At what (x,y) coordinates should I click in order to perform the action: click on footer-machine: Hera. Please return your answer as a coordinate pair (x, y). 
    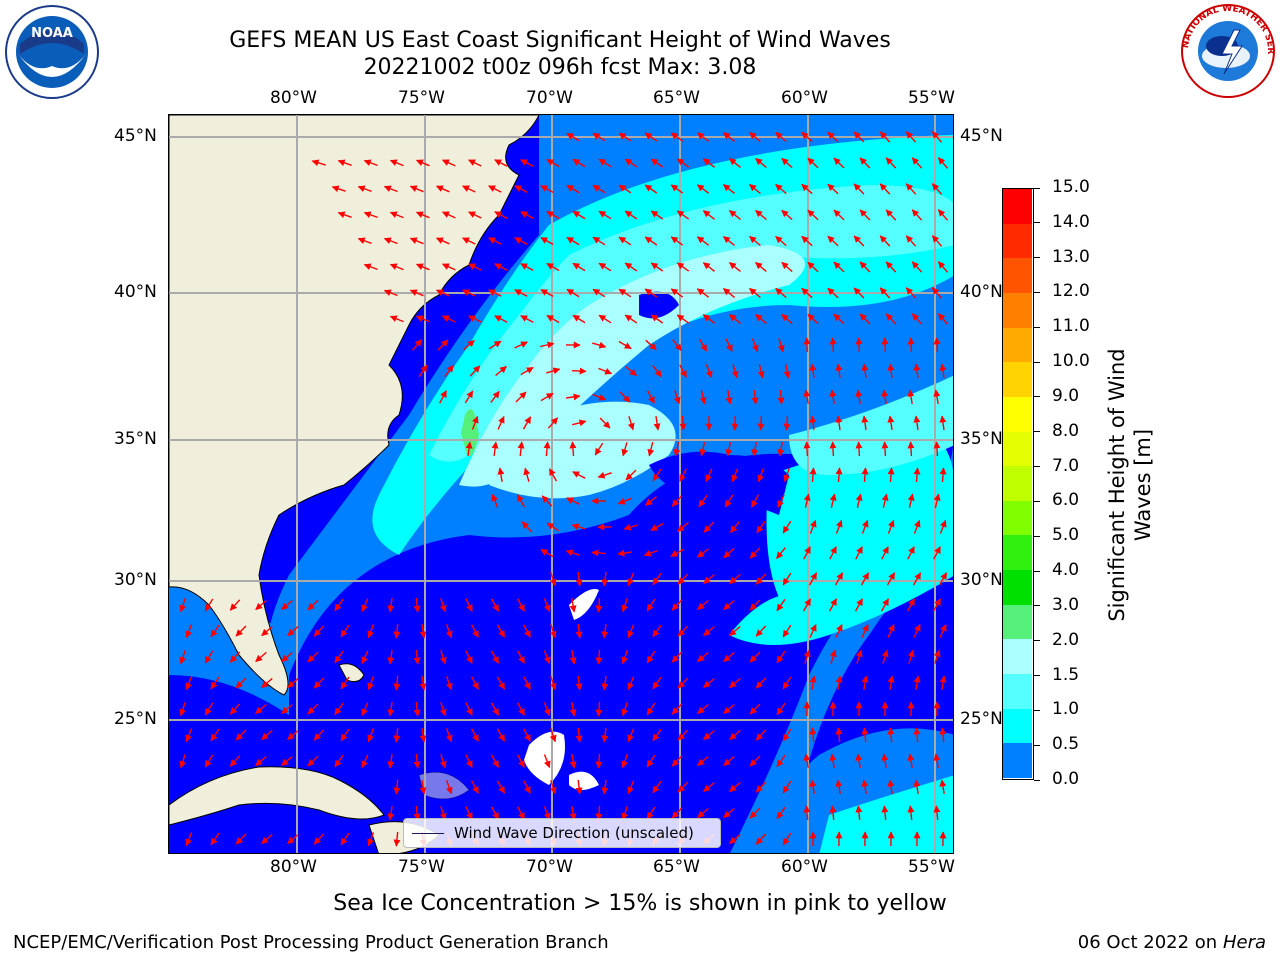
    Looking at the image, I should click on (1244, 942).